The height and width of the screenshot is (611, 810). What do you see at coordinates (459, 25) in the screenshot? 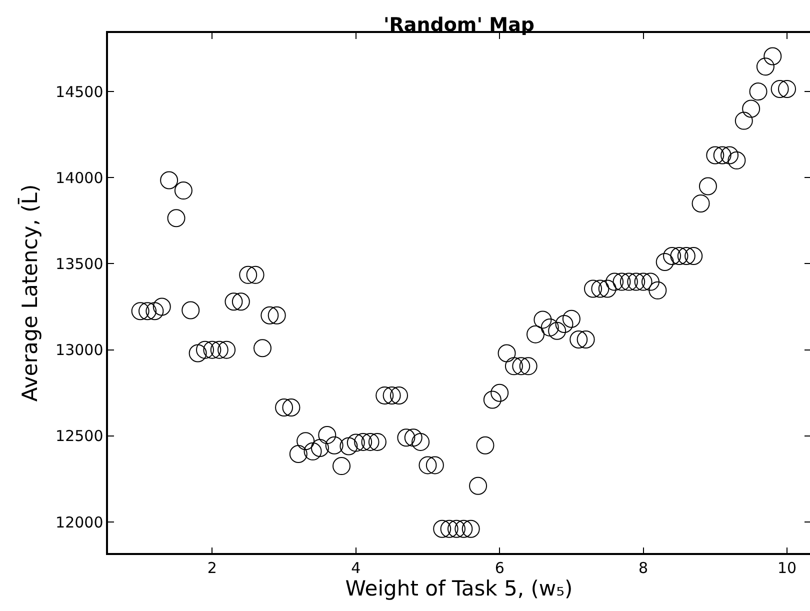
I see `chart-title: 'Random' Map` at bounding box center [459, 25].